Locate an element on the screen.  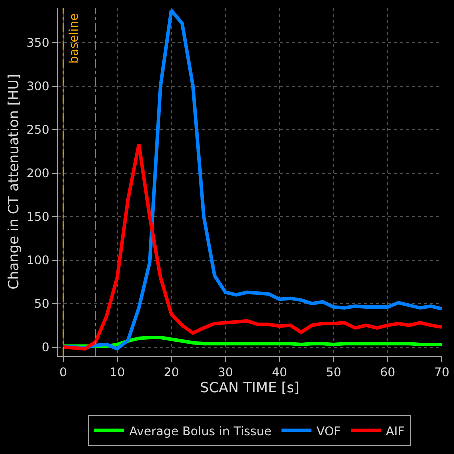
y-tick-label: 350 is located at coordinates (38, 43).